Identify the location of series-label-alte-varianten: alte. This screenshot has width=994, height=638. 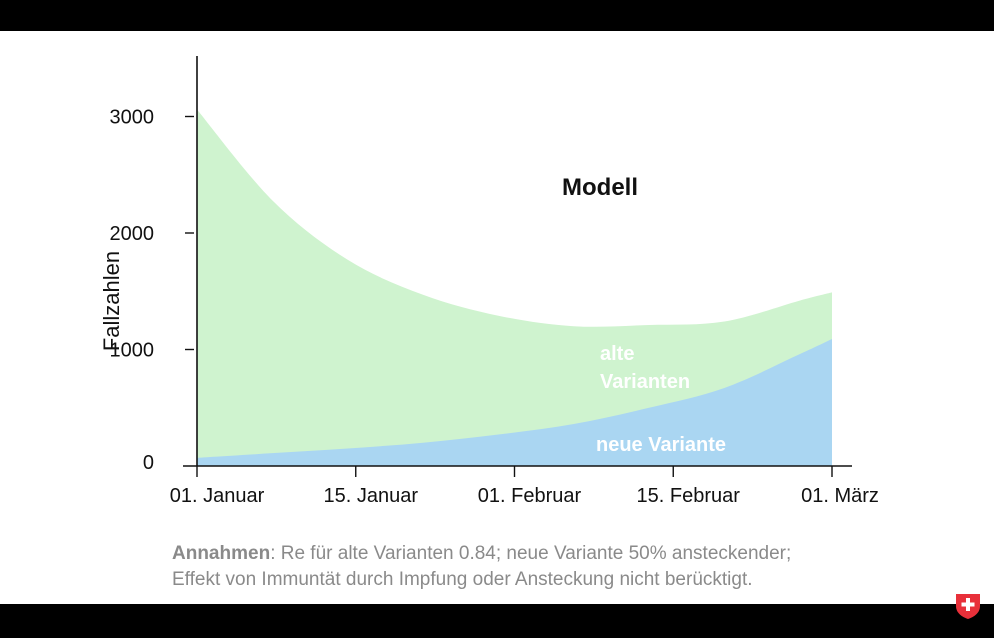
(617, 354).